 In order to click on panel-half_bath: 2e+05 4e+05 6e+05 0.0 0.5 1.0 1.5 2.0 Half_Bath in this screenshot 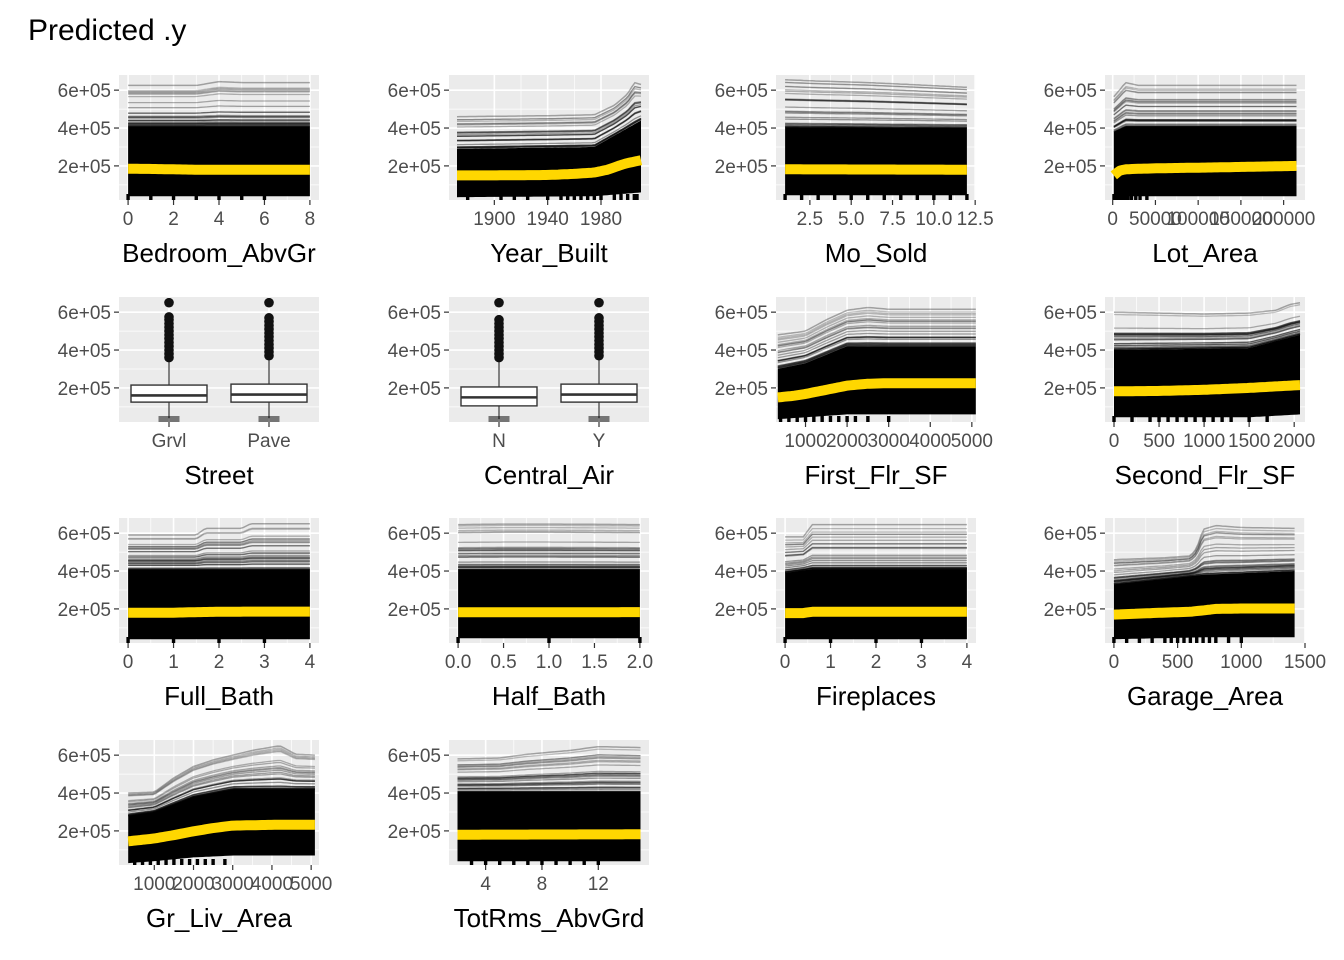, I will do `click(520, 614)`.